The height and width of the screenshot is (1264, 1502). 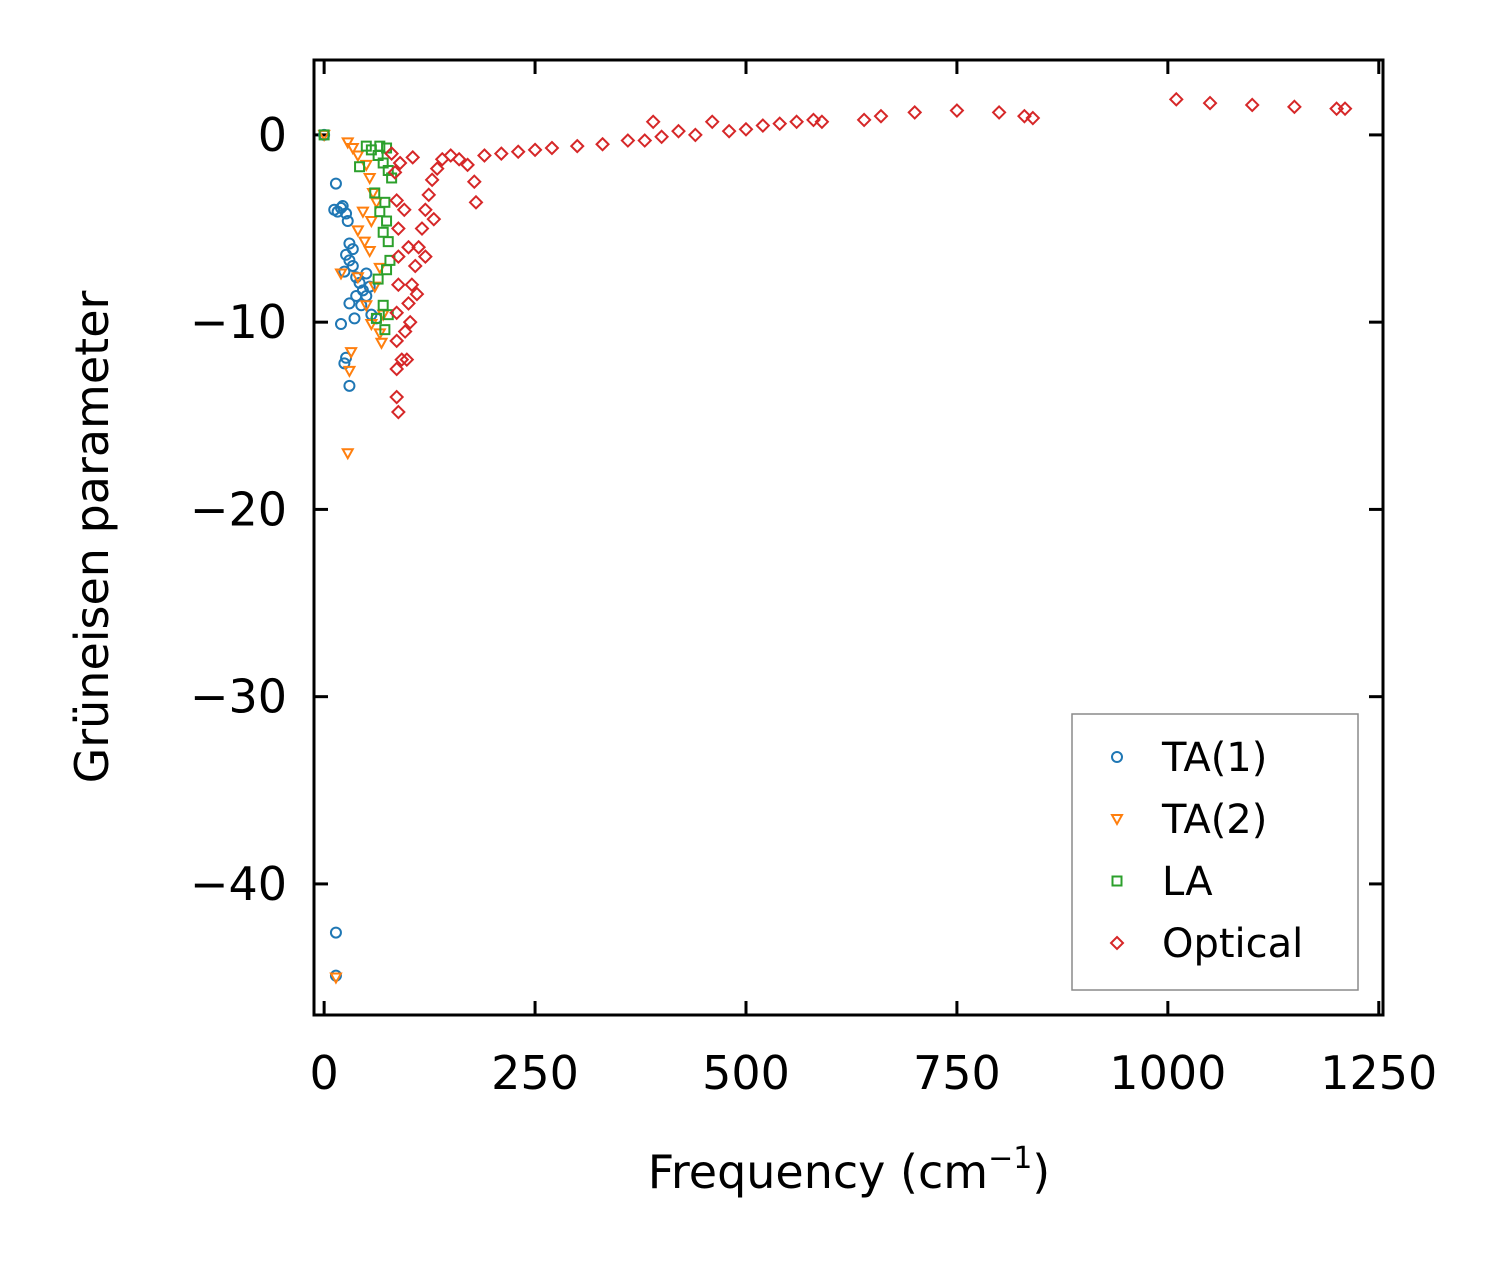 I want to click on legend-label: TA(2), so click(x=1214, y=820).